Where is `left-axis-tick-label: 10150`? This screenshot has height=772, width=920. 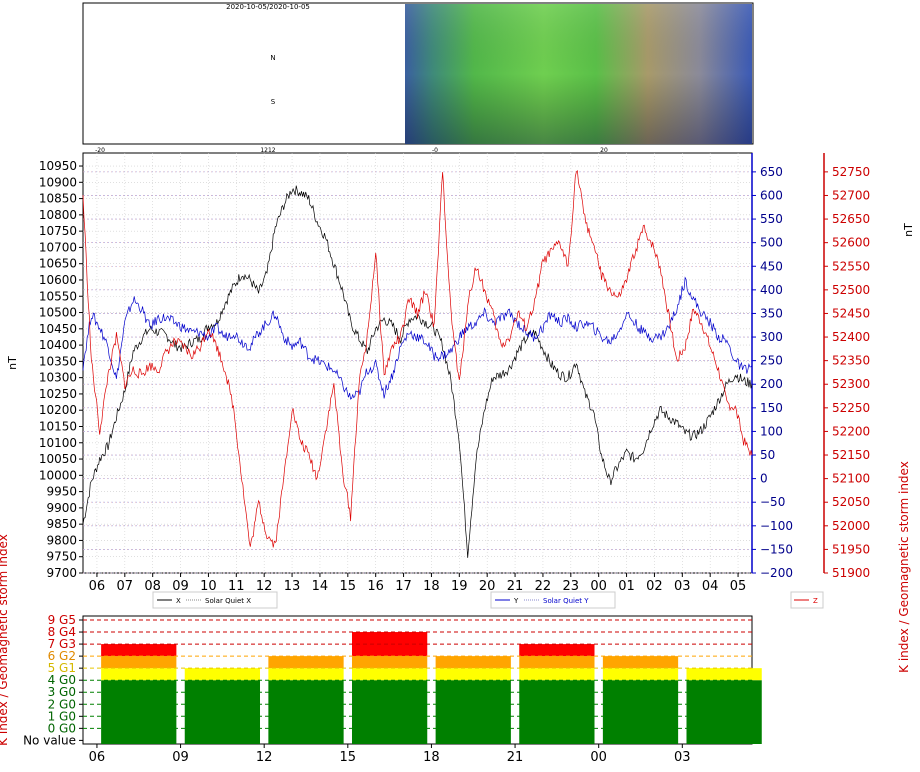 left-axis-tick-label: 10150 is located at coordinates (58, 426).